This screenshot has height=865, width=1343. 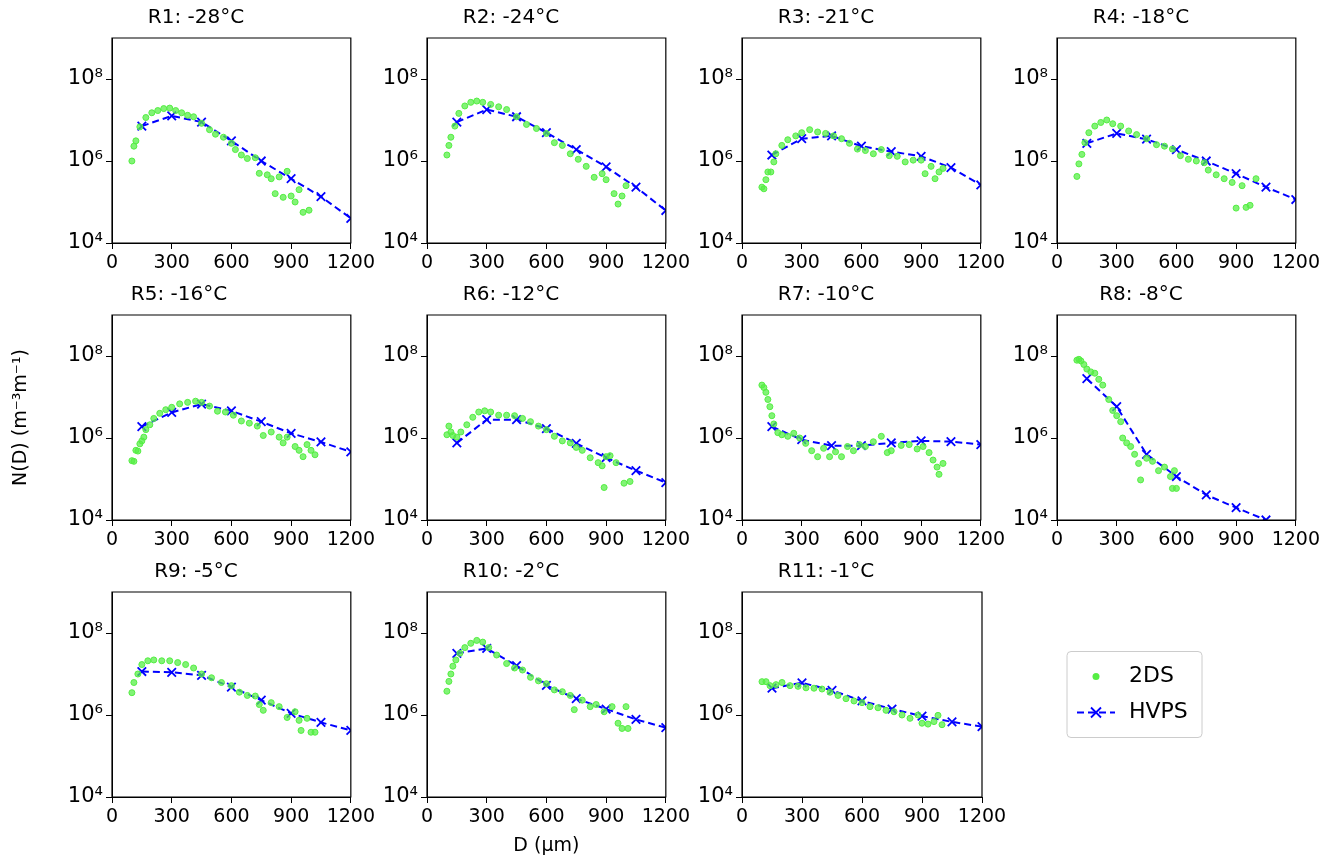 I want to click on legend-label: HVPS, so click(x=1158, y=711).